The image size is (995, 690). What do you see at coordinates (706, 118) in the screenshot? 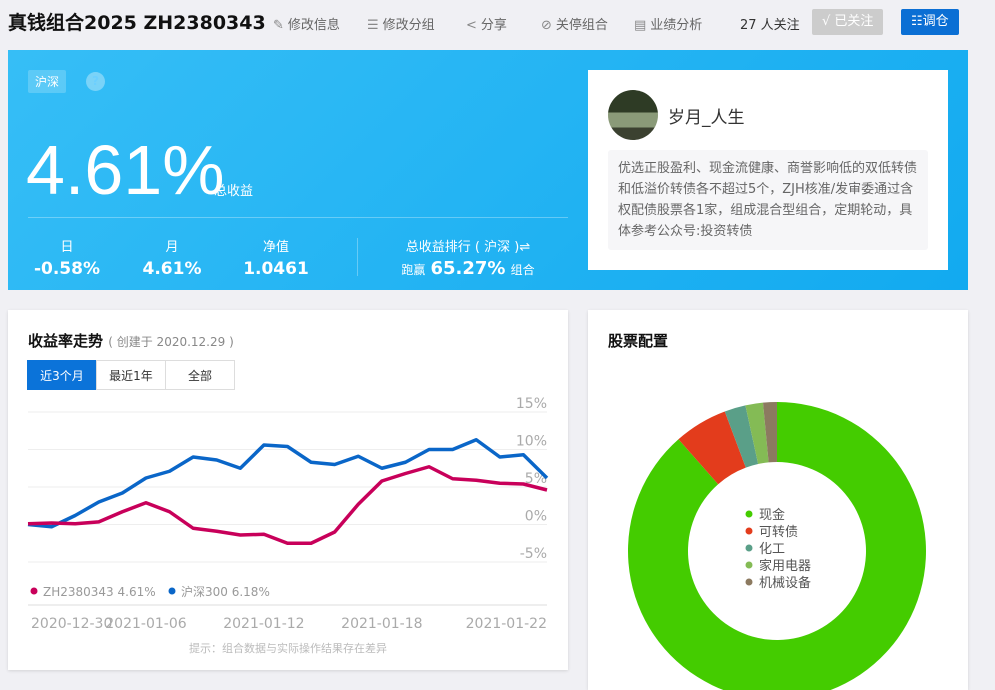
I see `user-name: 岁月_人生` at bounding box center [706, 118].